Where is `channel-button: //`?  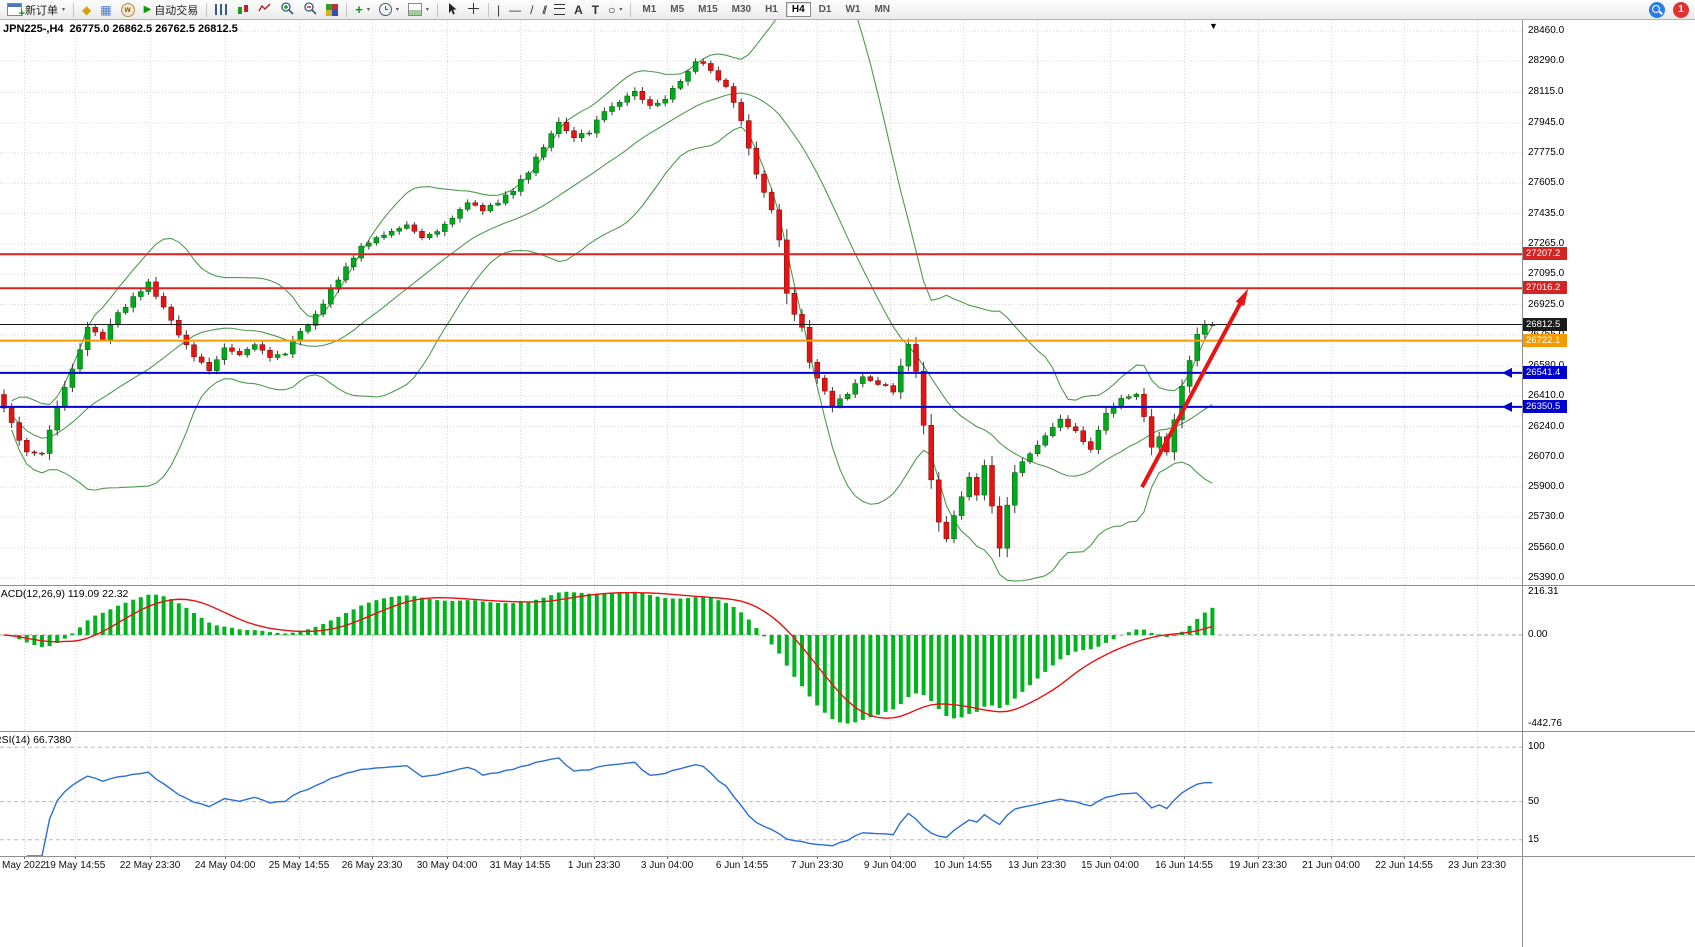
channel-button: // is located at coordinates (543, 10).